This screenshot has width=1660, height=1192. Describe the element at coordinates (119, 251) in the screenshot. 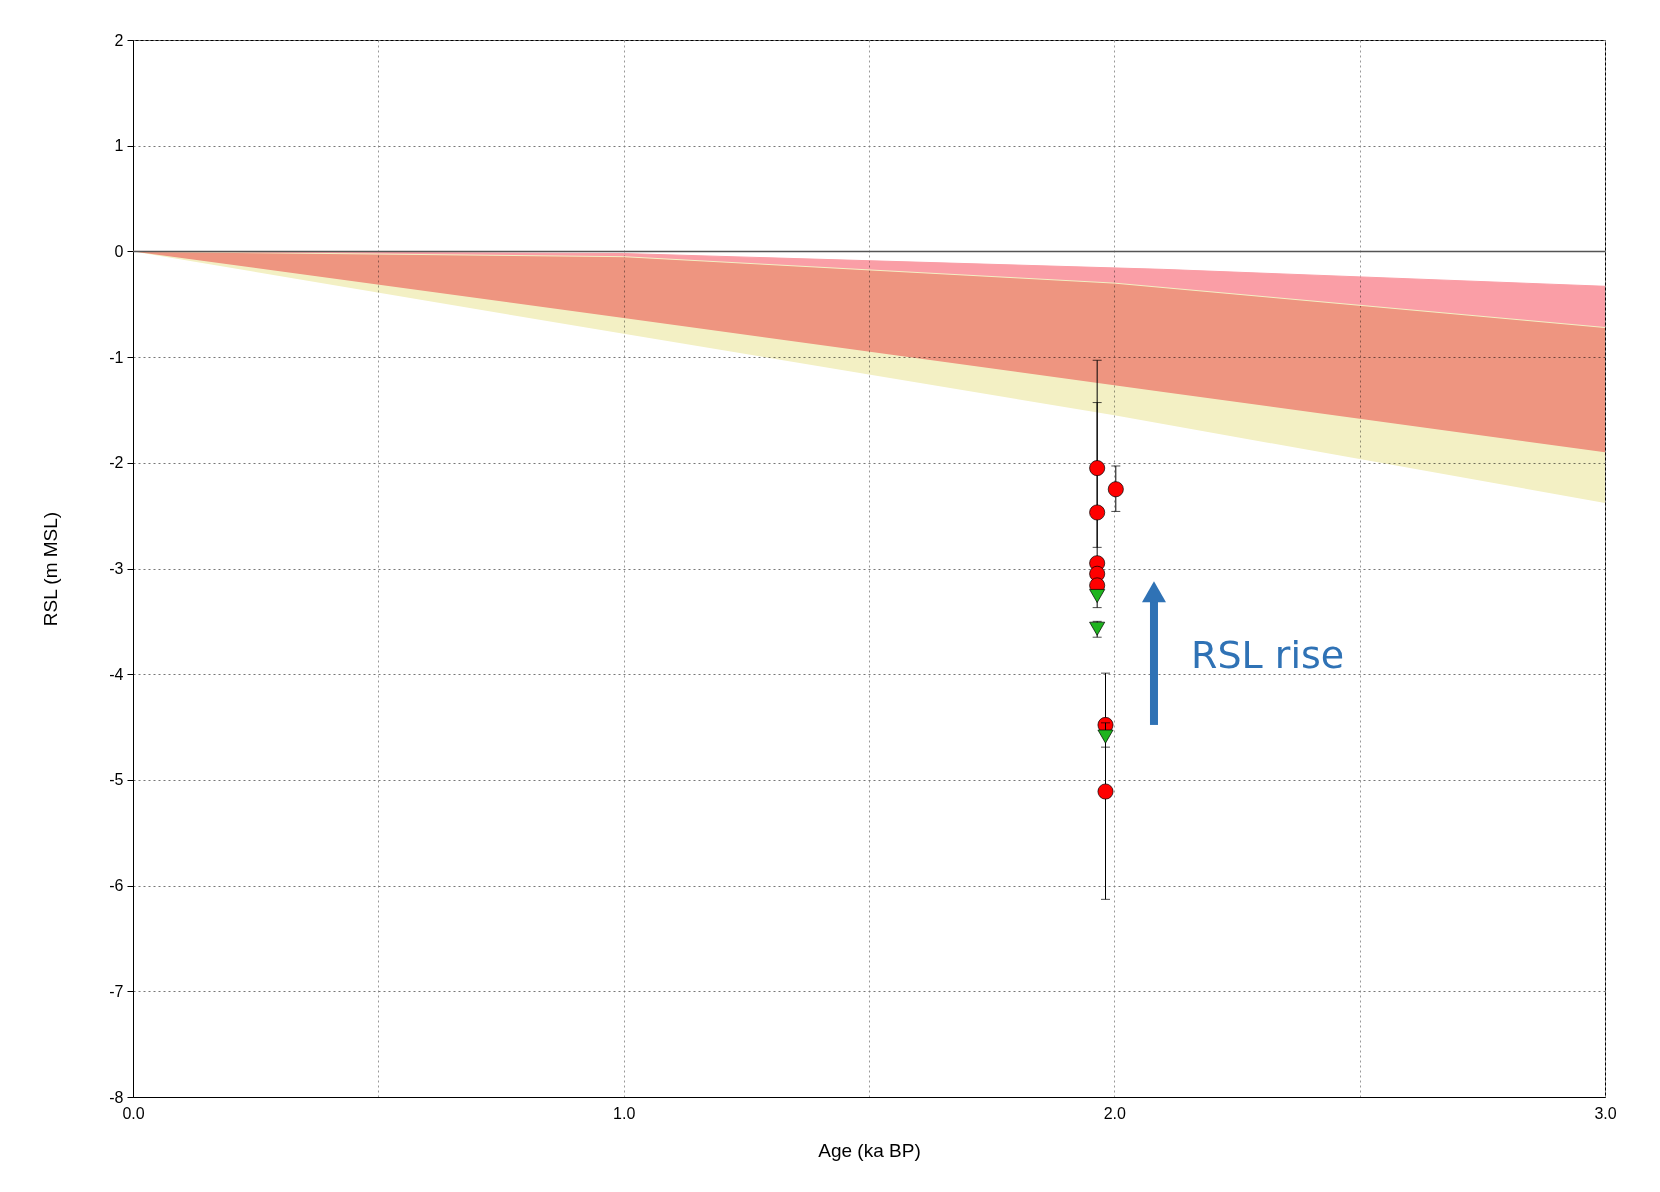

I see `y-tick-label: 0` at that location.